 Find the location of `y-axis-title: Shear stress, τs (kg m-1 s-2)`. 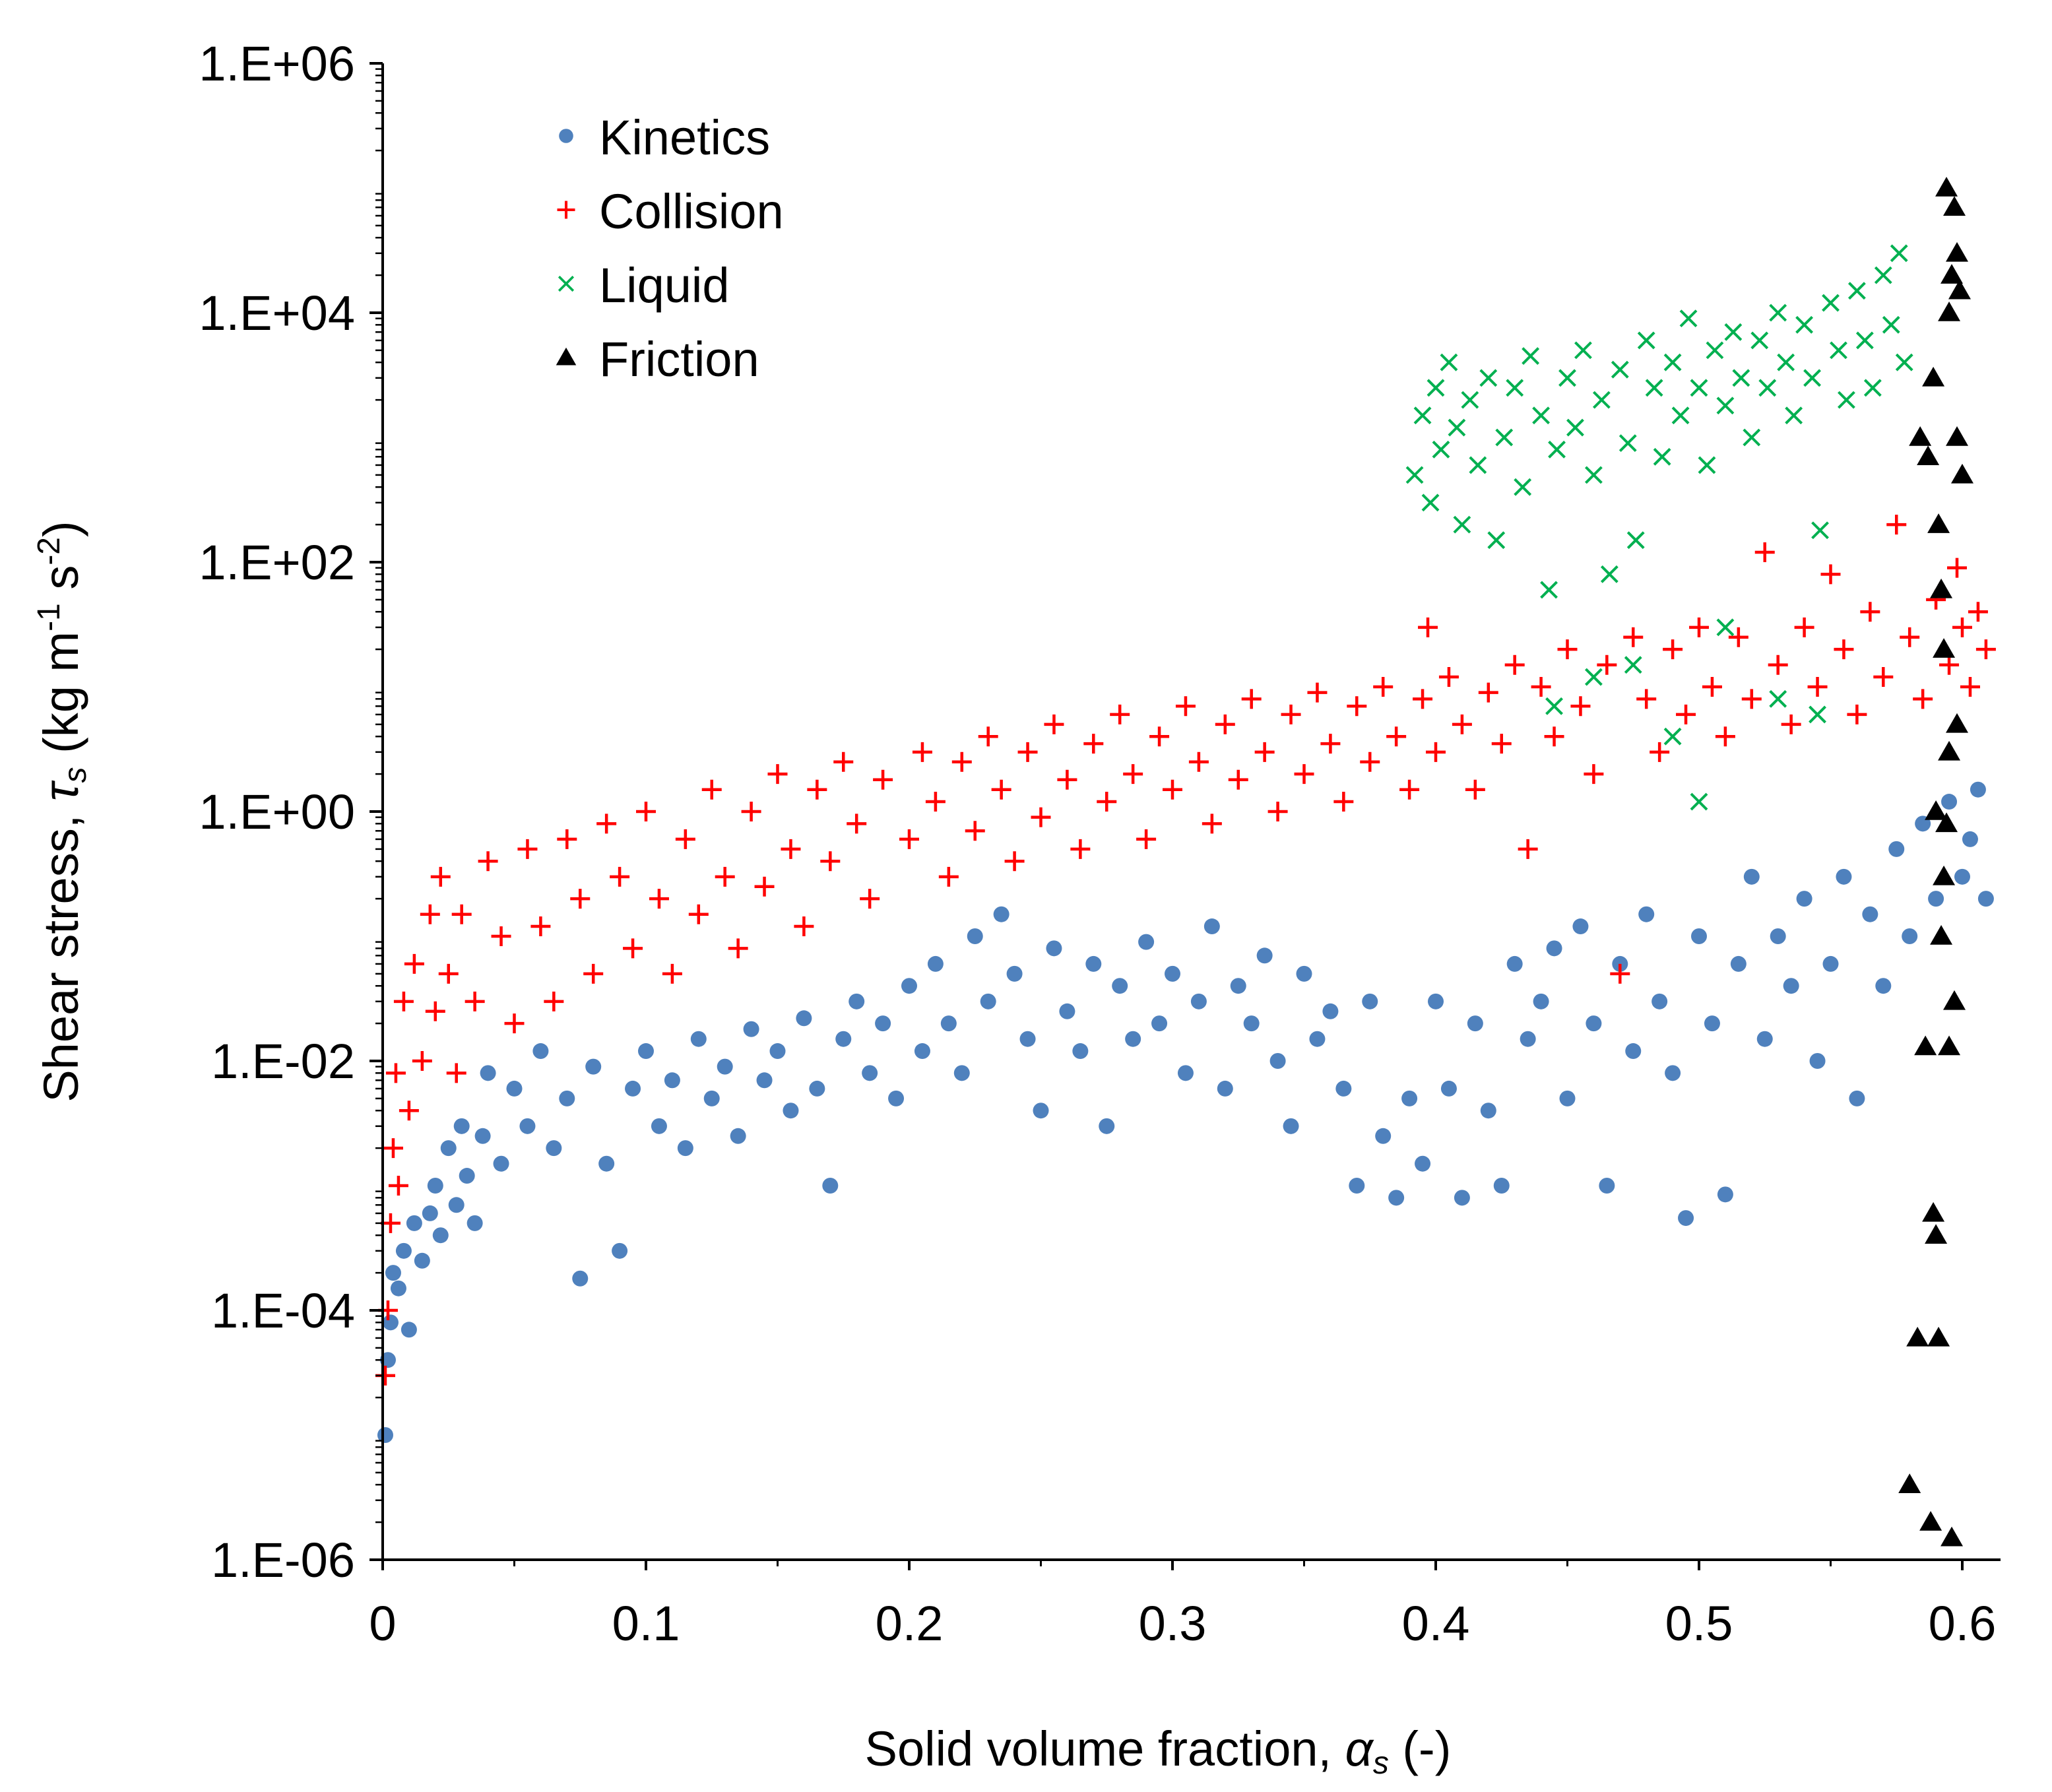

y-axis-title: Shear stress, τs (kg m-1 s-2) is located at coordinates (62, 811).